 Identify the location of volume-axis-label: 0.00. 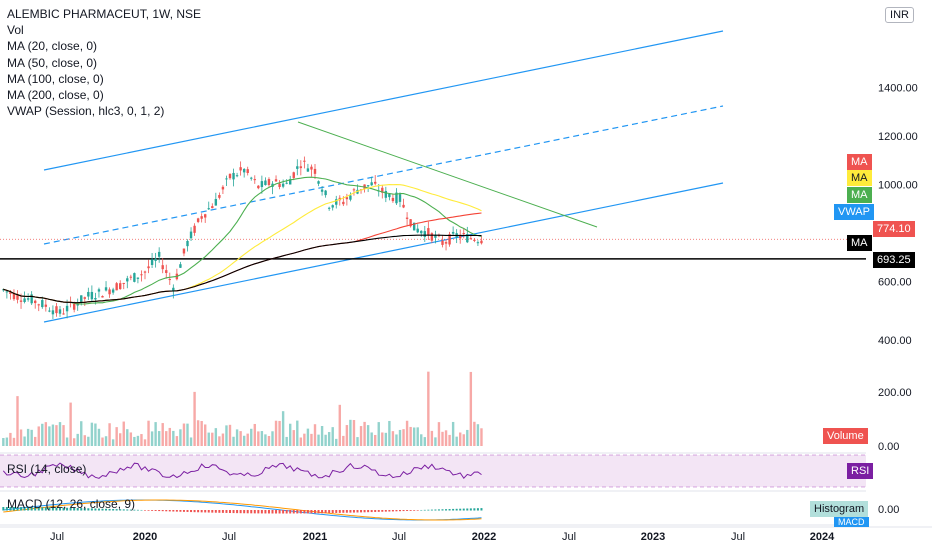
(888, 447).